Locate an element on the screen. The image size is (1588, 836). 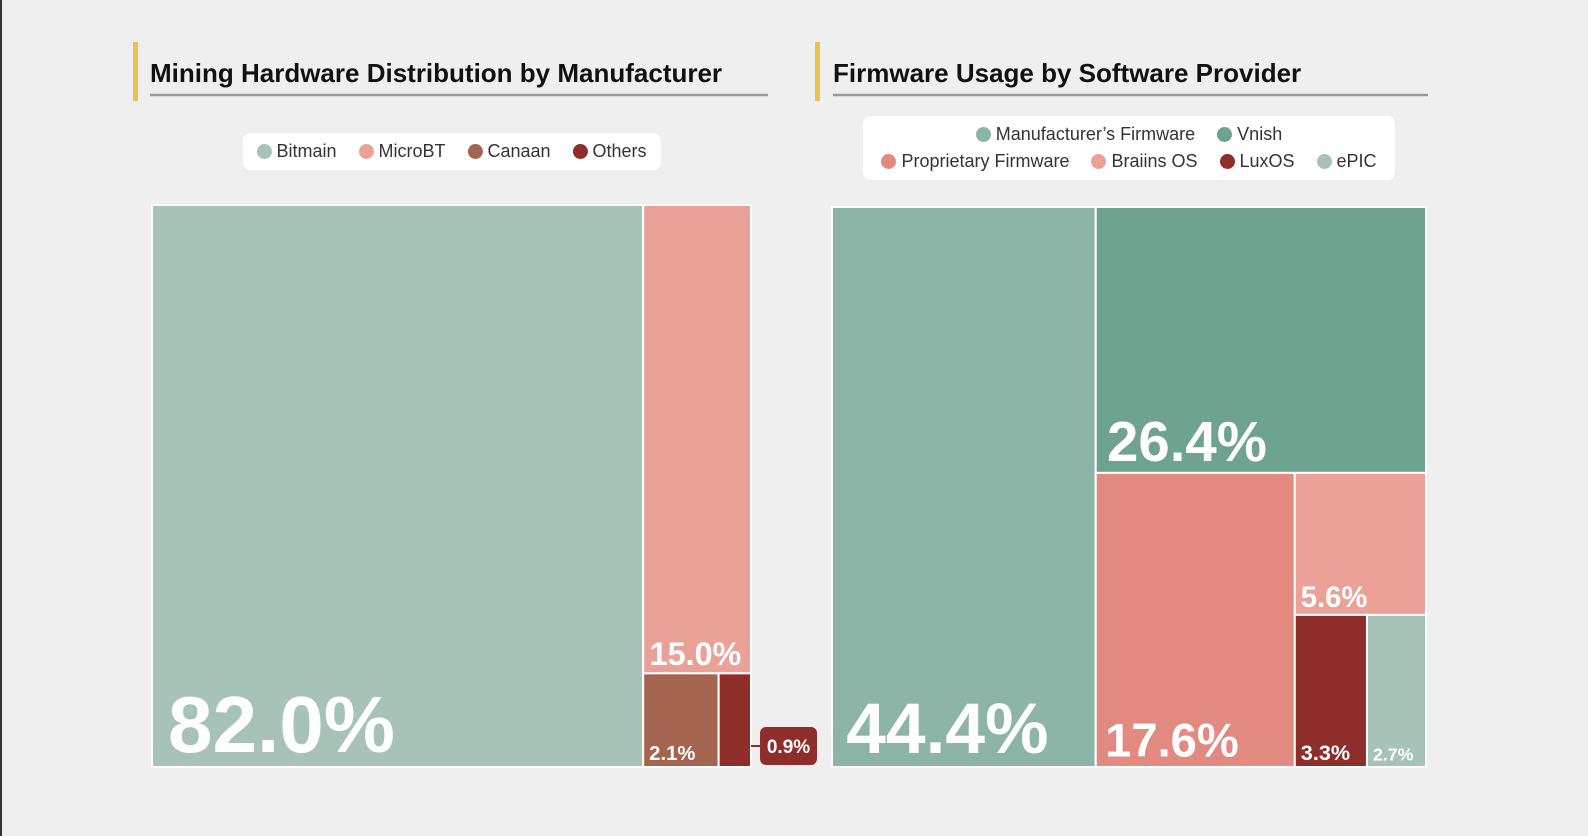
value-label: 0.9% is located at coordinates (788, 747).